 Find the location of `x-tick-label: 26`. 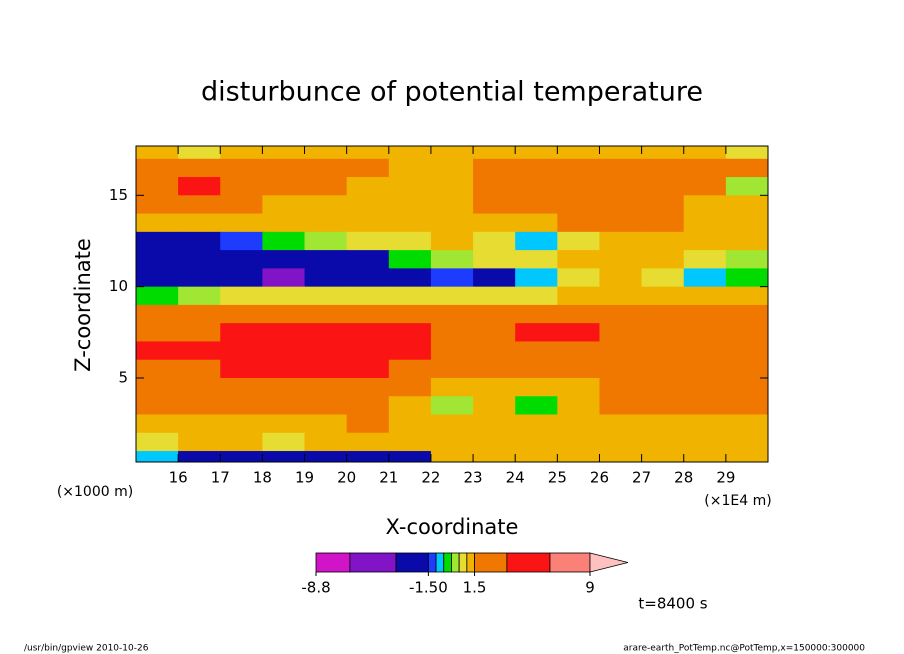

x-tick-label: 26 is located at coordinates (599, 478).